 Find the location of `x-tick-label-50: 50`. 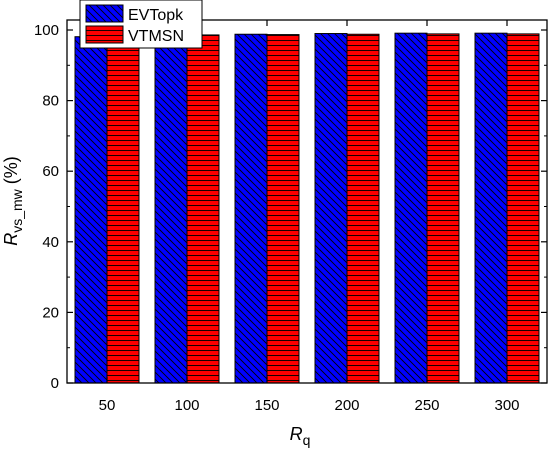

x-tick-label-50: 50 is located at coordinates (107, 405).